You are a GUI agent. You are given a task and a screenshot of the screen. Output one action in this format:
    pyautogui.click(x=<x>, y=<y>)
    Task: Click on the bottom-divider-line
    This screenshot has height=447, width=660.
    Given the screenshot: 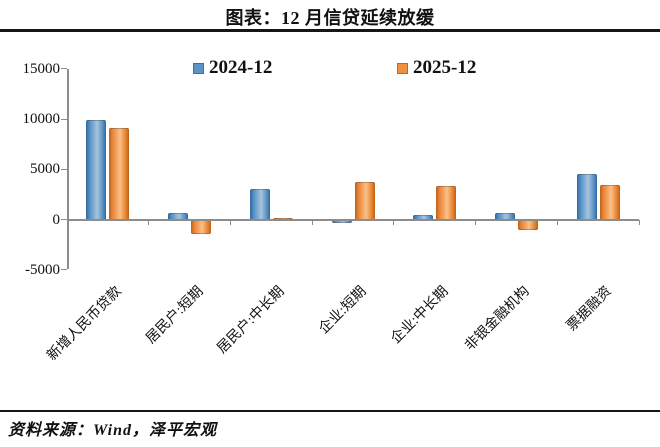 What is the action you would take?
    pyautogui.click(x=330, y=411)
    